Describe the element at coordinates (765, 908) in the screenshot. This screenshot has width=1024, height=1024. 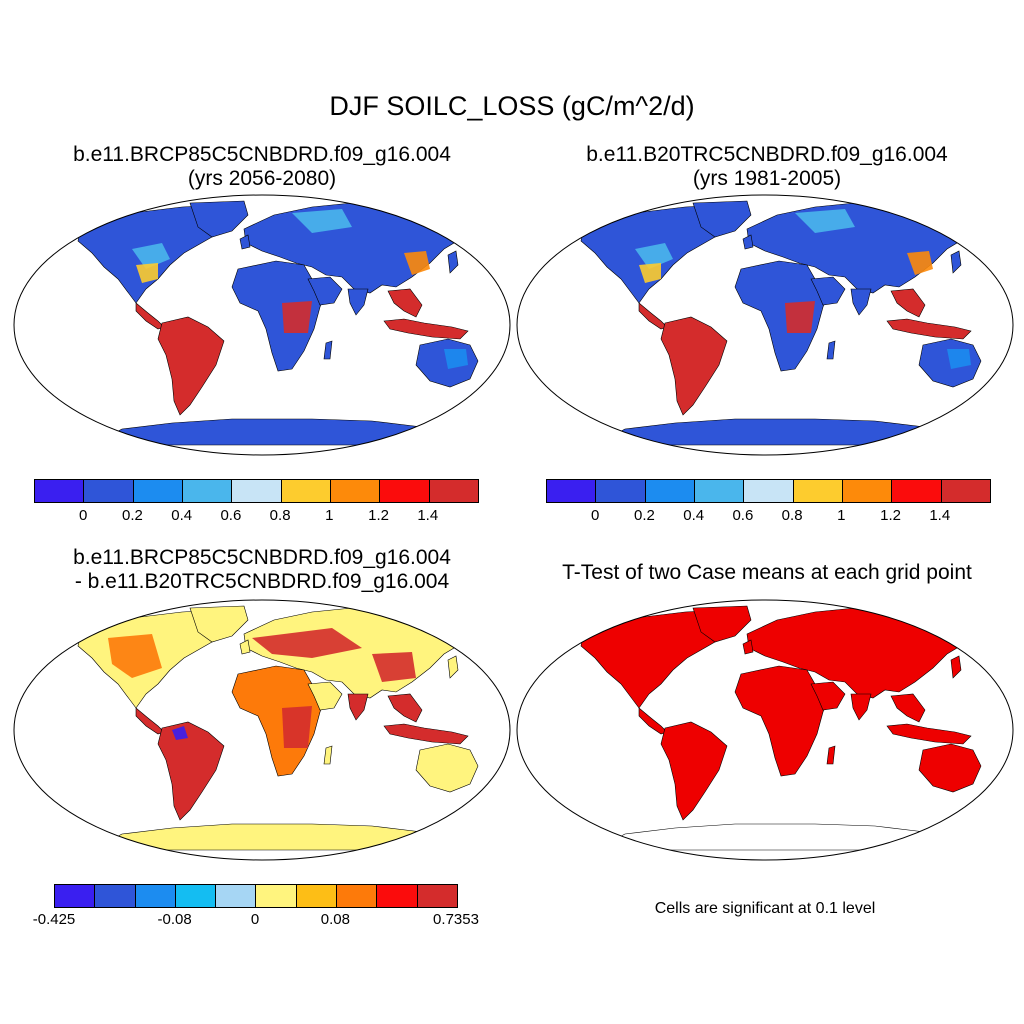
I see `significance-note: Cells are significant at 0.1 level` at that location.